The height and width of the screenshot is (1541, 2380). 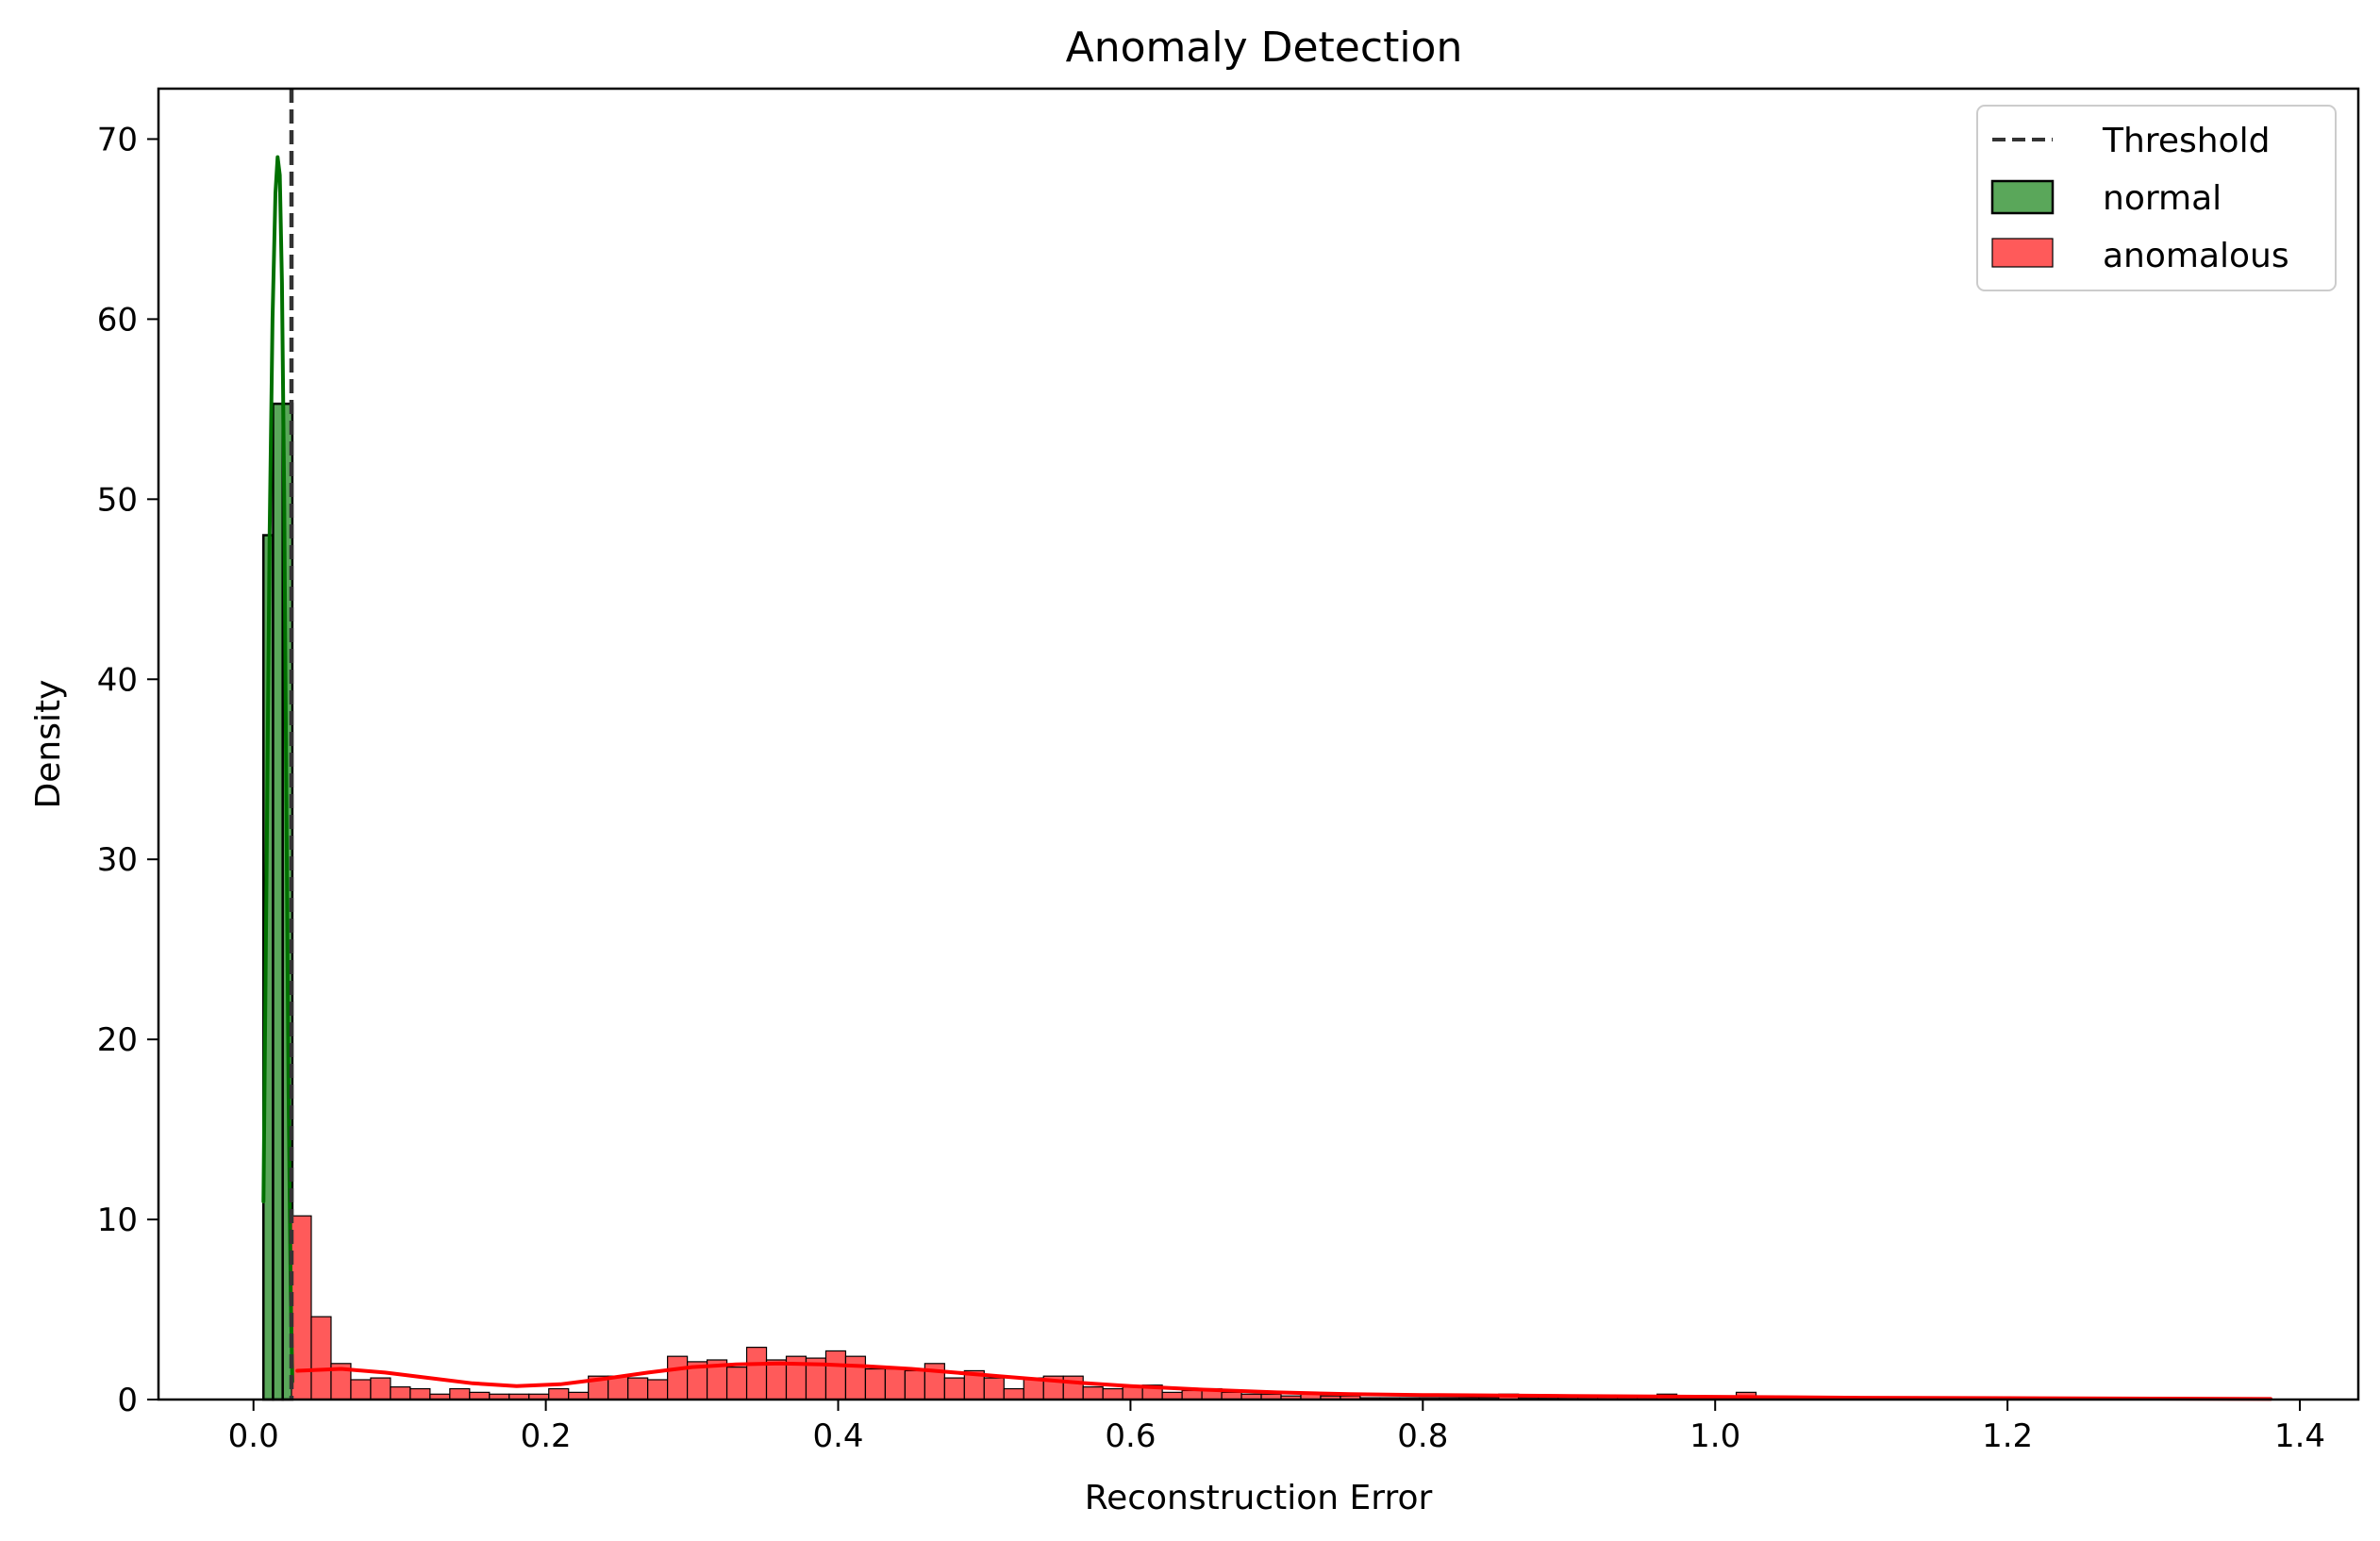 I want to click on x-tick-label: 0.0, so click(x=253, y=1436).